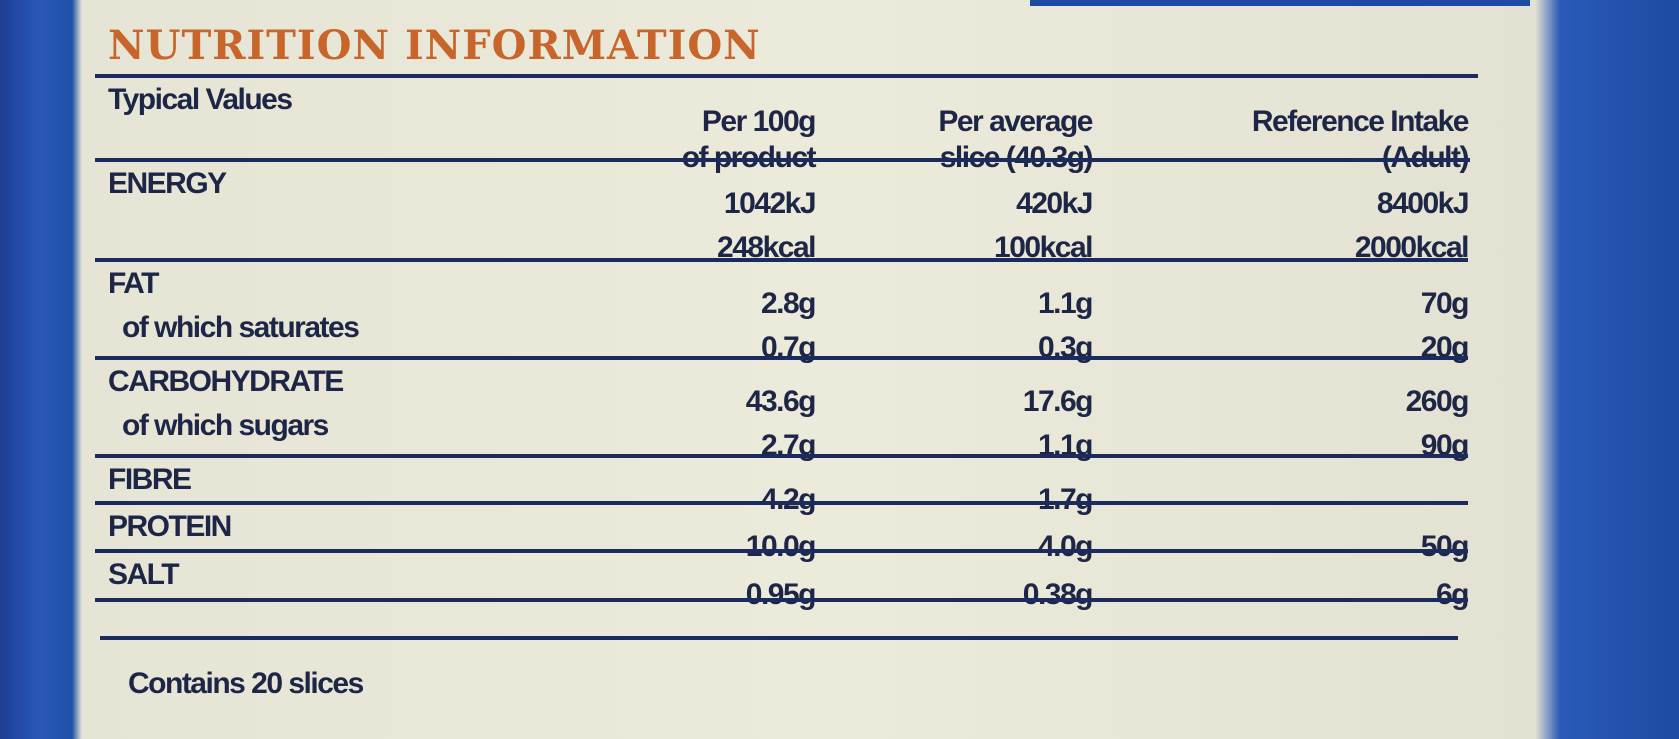 The height and width of the screenshot is (739, 1679). What do you see at coordinates (133, 283) in the screenshot?
I see `row-label: FAT` at bounding box center [133, 283].